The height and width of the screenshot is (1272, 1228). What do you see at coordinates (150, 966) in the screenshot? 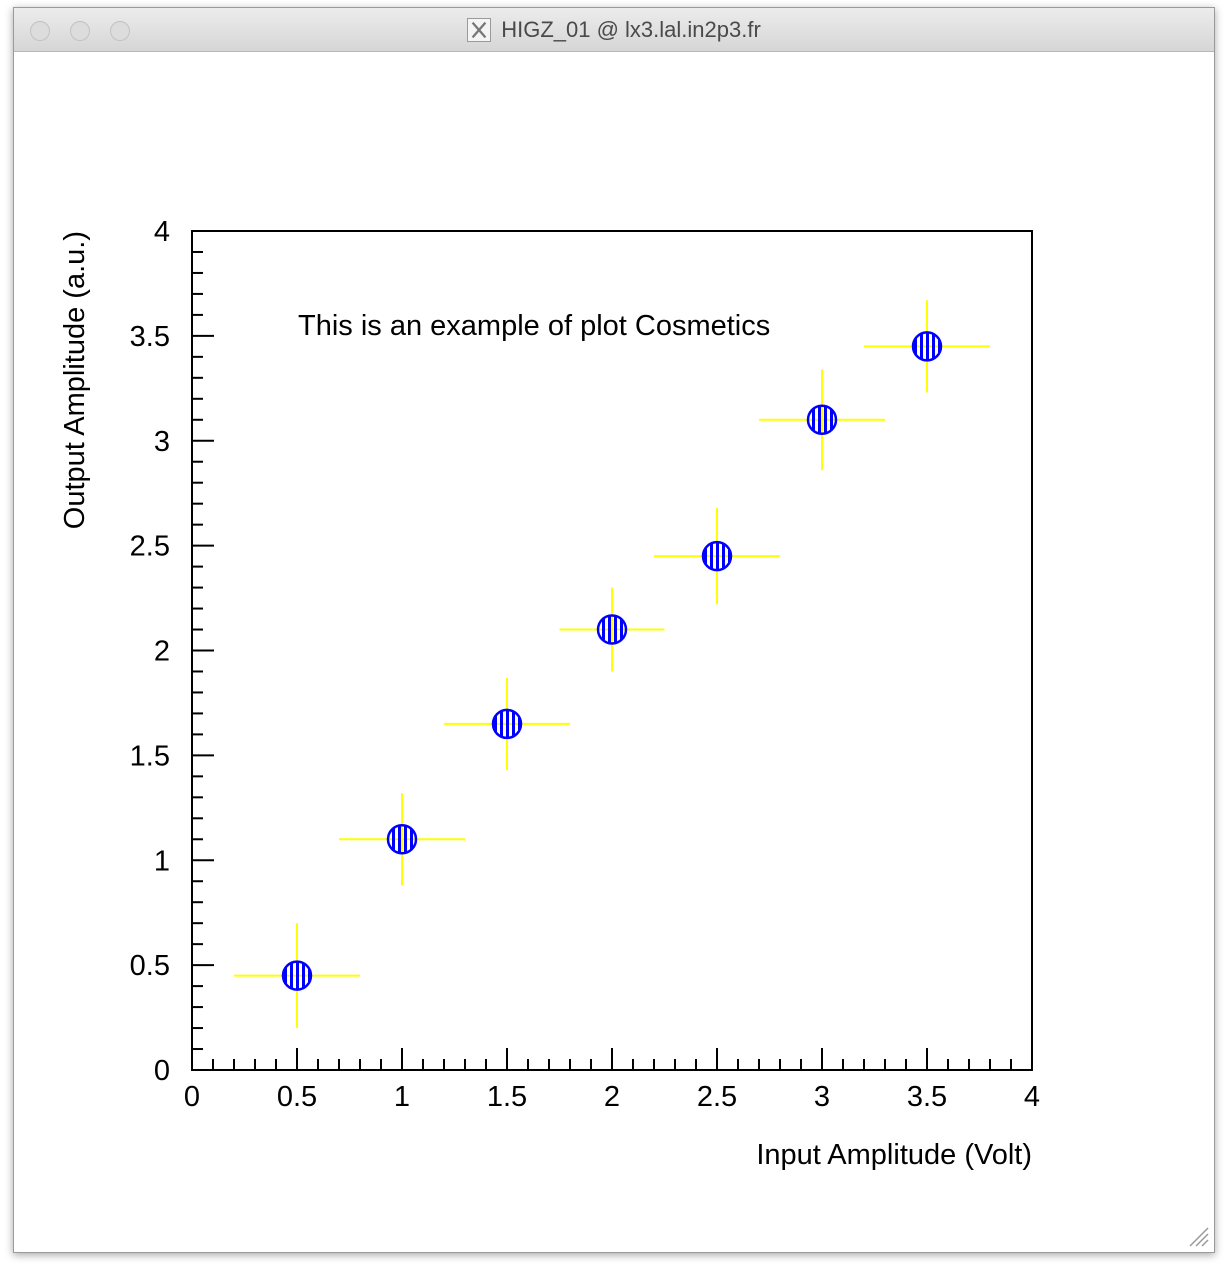
I see `y-tick-label: 0.5` at bounding box center [150, 966].